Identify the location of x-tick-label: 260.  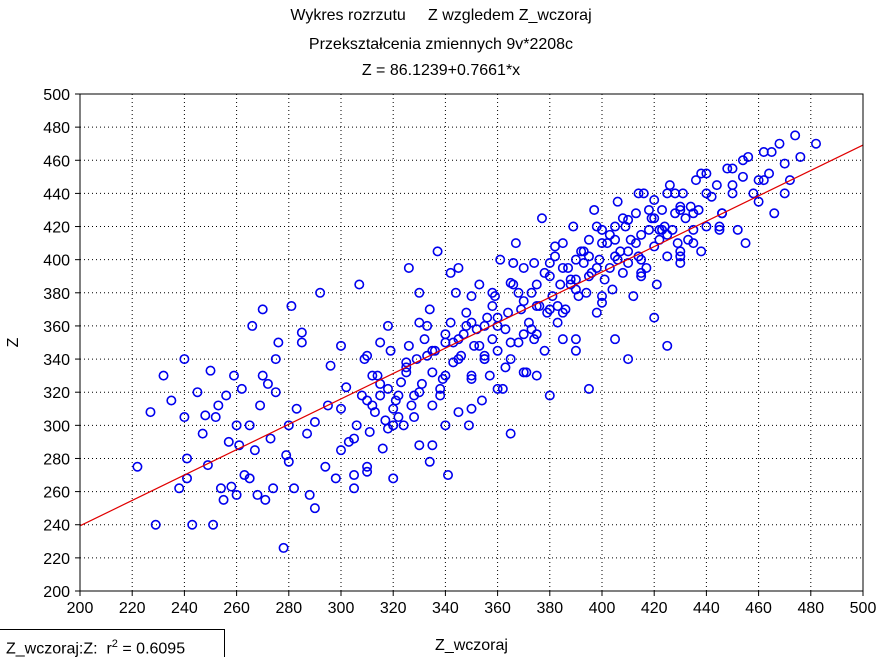
(236, 608).